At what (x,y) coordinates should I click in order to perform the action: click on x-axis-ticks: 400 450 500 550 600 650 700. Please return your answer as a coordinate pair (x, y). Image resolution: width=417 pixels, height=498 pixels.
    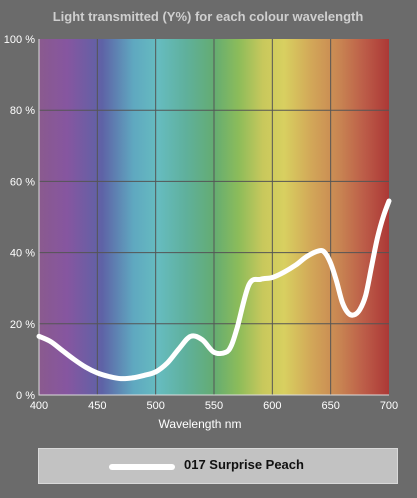
    Looking at the image, I should click on (214, 406).